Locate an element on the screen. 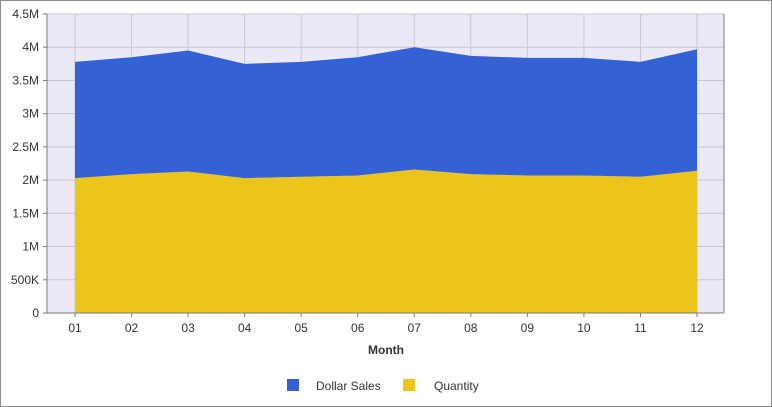  x-axis-title: Month is located at coordinates (386, 350).